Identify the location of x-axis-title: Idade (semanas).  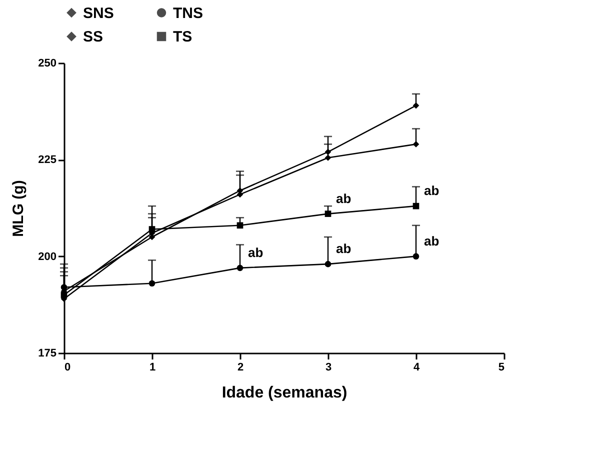
(285, 393).